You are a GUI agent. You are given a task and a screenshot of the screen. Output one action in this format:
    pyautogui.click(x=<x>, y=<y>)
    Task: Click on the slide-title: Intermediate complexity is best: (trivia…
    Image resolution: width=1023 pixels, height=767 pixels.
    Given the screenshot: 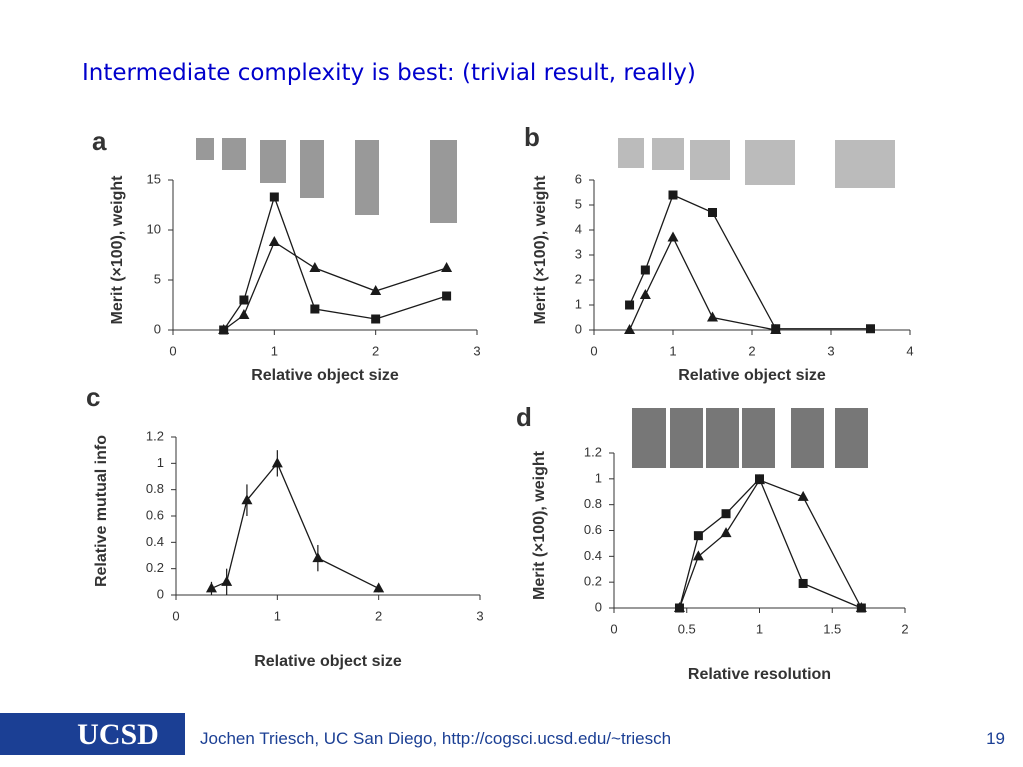 What is the action you would take?
    pyautogui.click(x=389, y=73)
    